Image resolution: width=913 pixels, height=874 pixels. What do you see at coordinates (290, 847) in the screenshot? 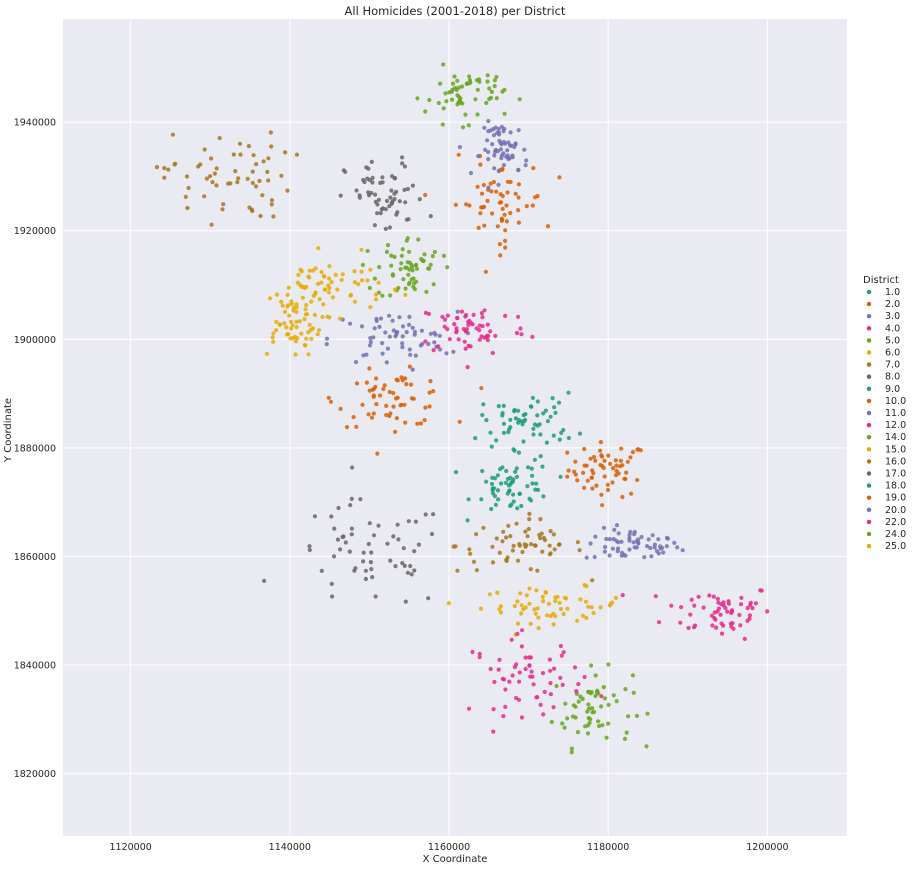
I see `x-tick-label: 1140000` at bounding box center [290, 847].